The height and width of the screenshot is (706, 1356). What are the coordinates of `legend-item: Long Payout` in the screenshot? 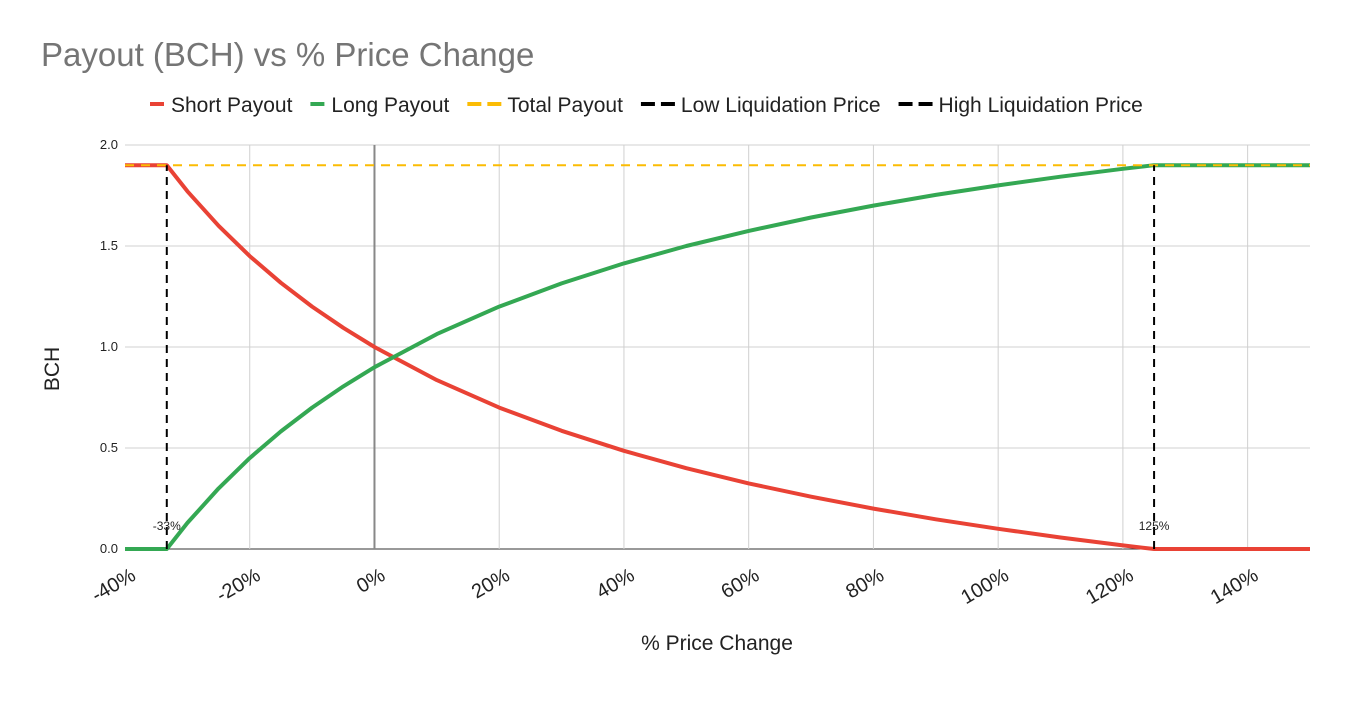 It's located at (380, 105).